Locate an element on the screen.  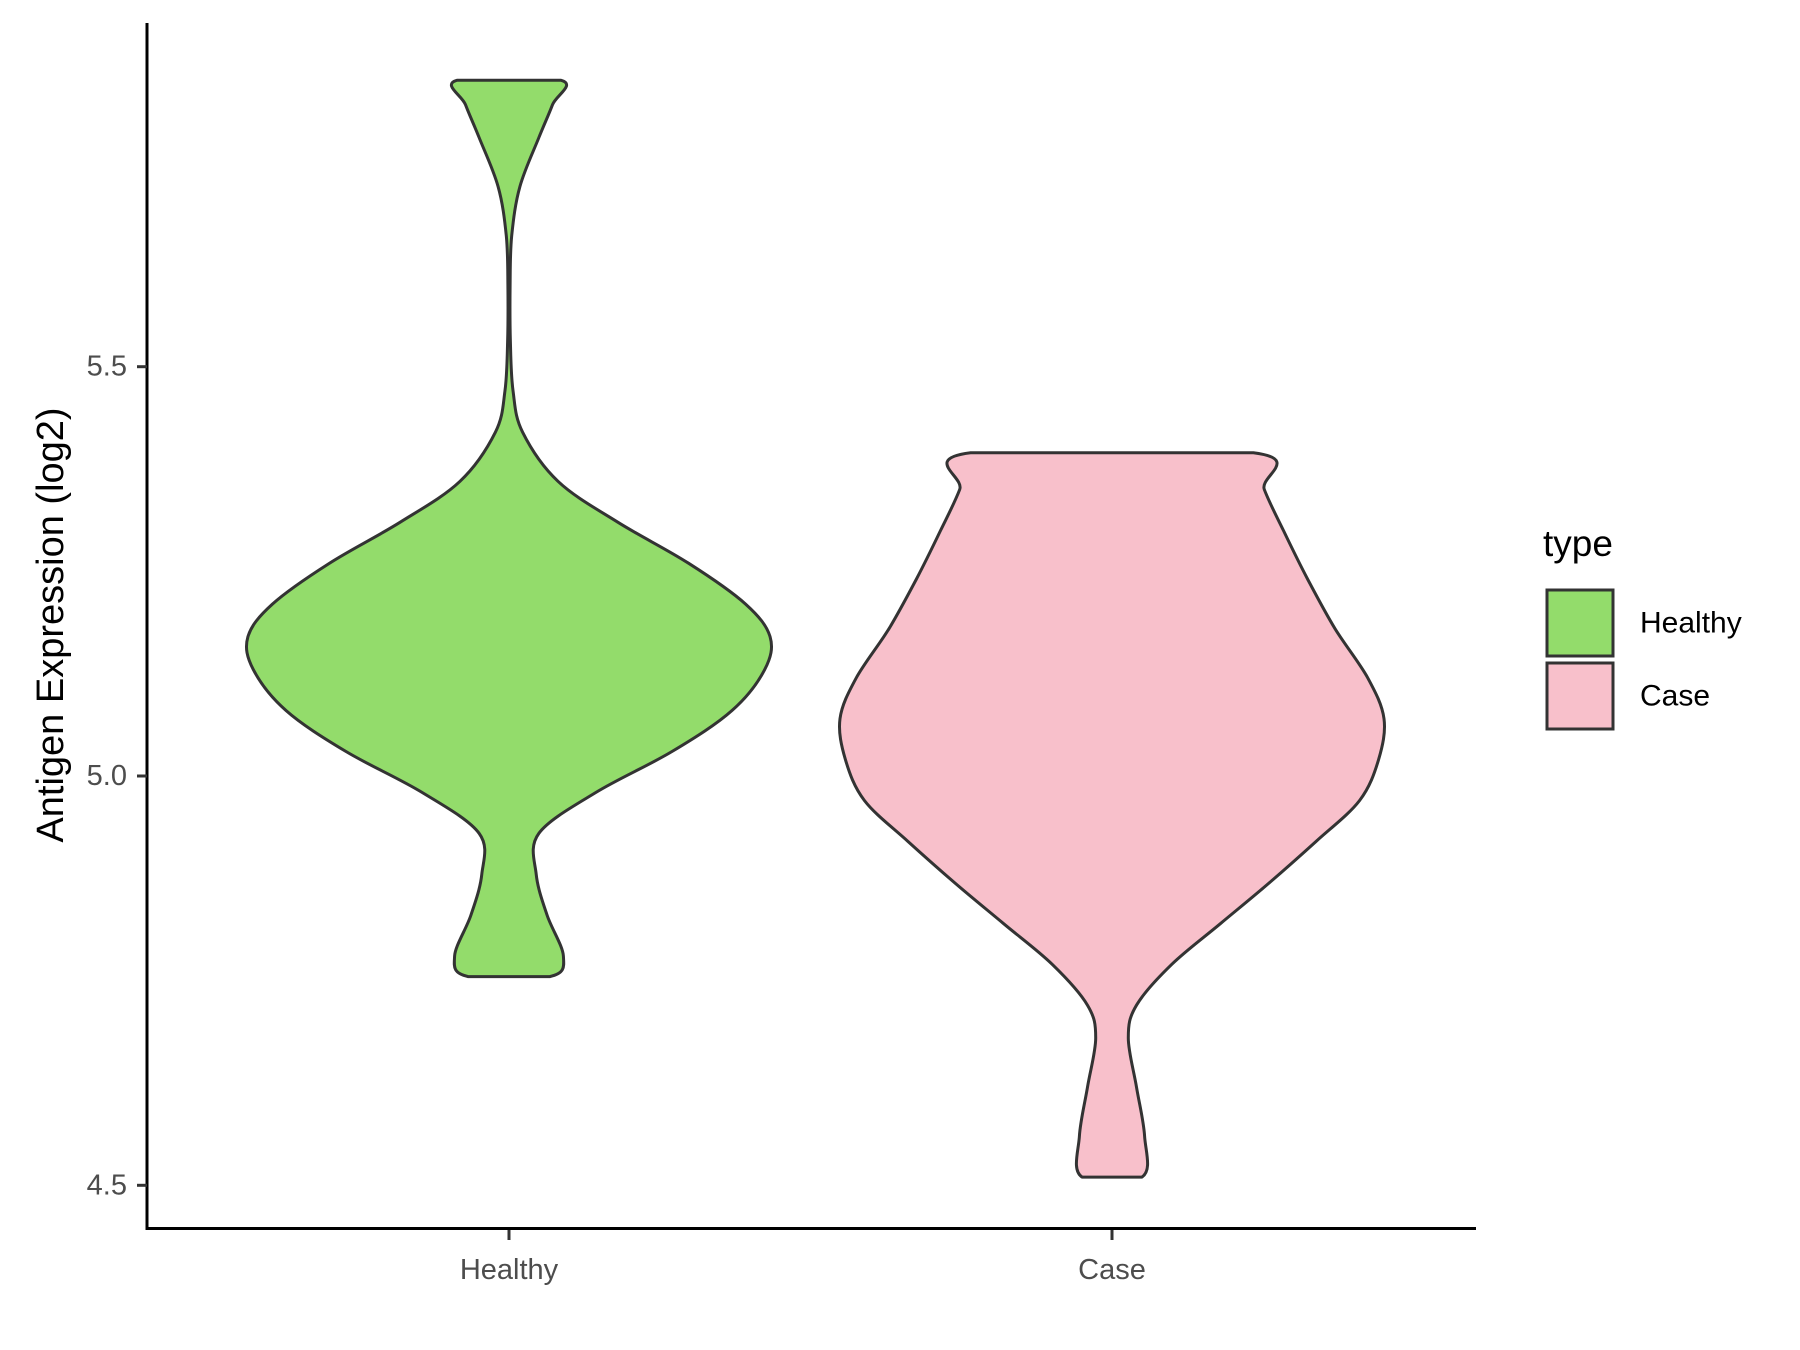
legend-key-case is located at coordinates (1580, 696).